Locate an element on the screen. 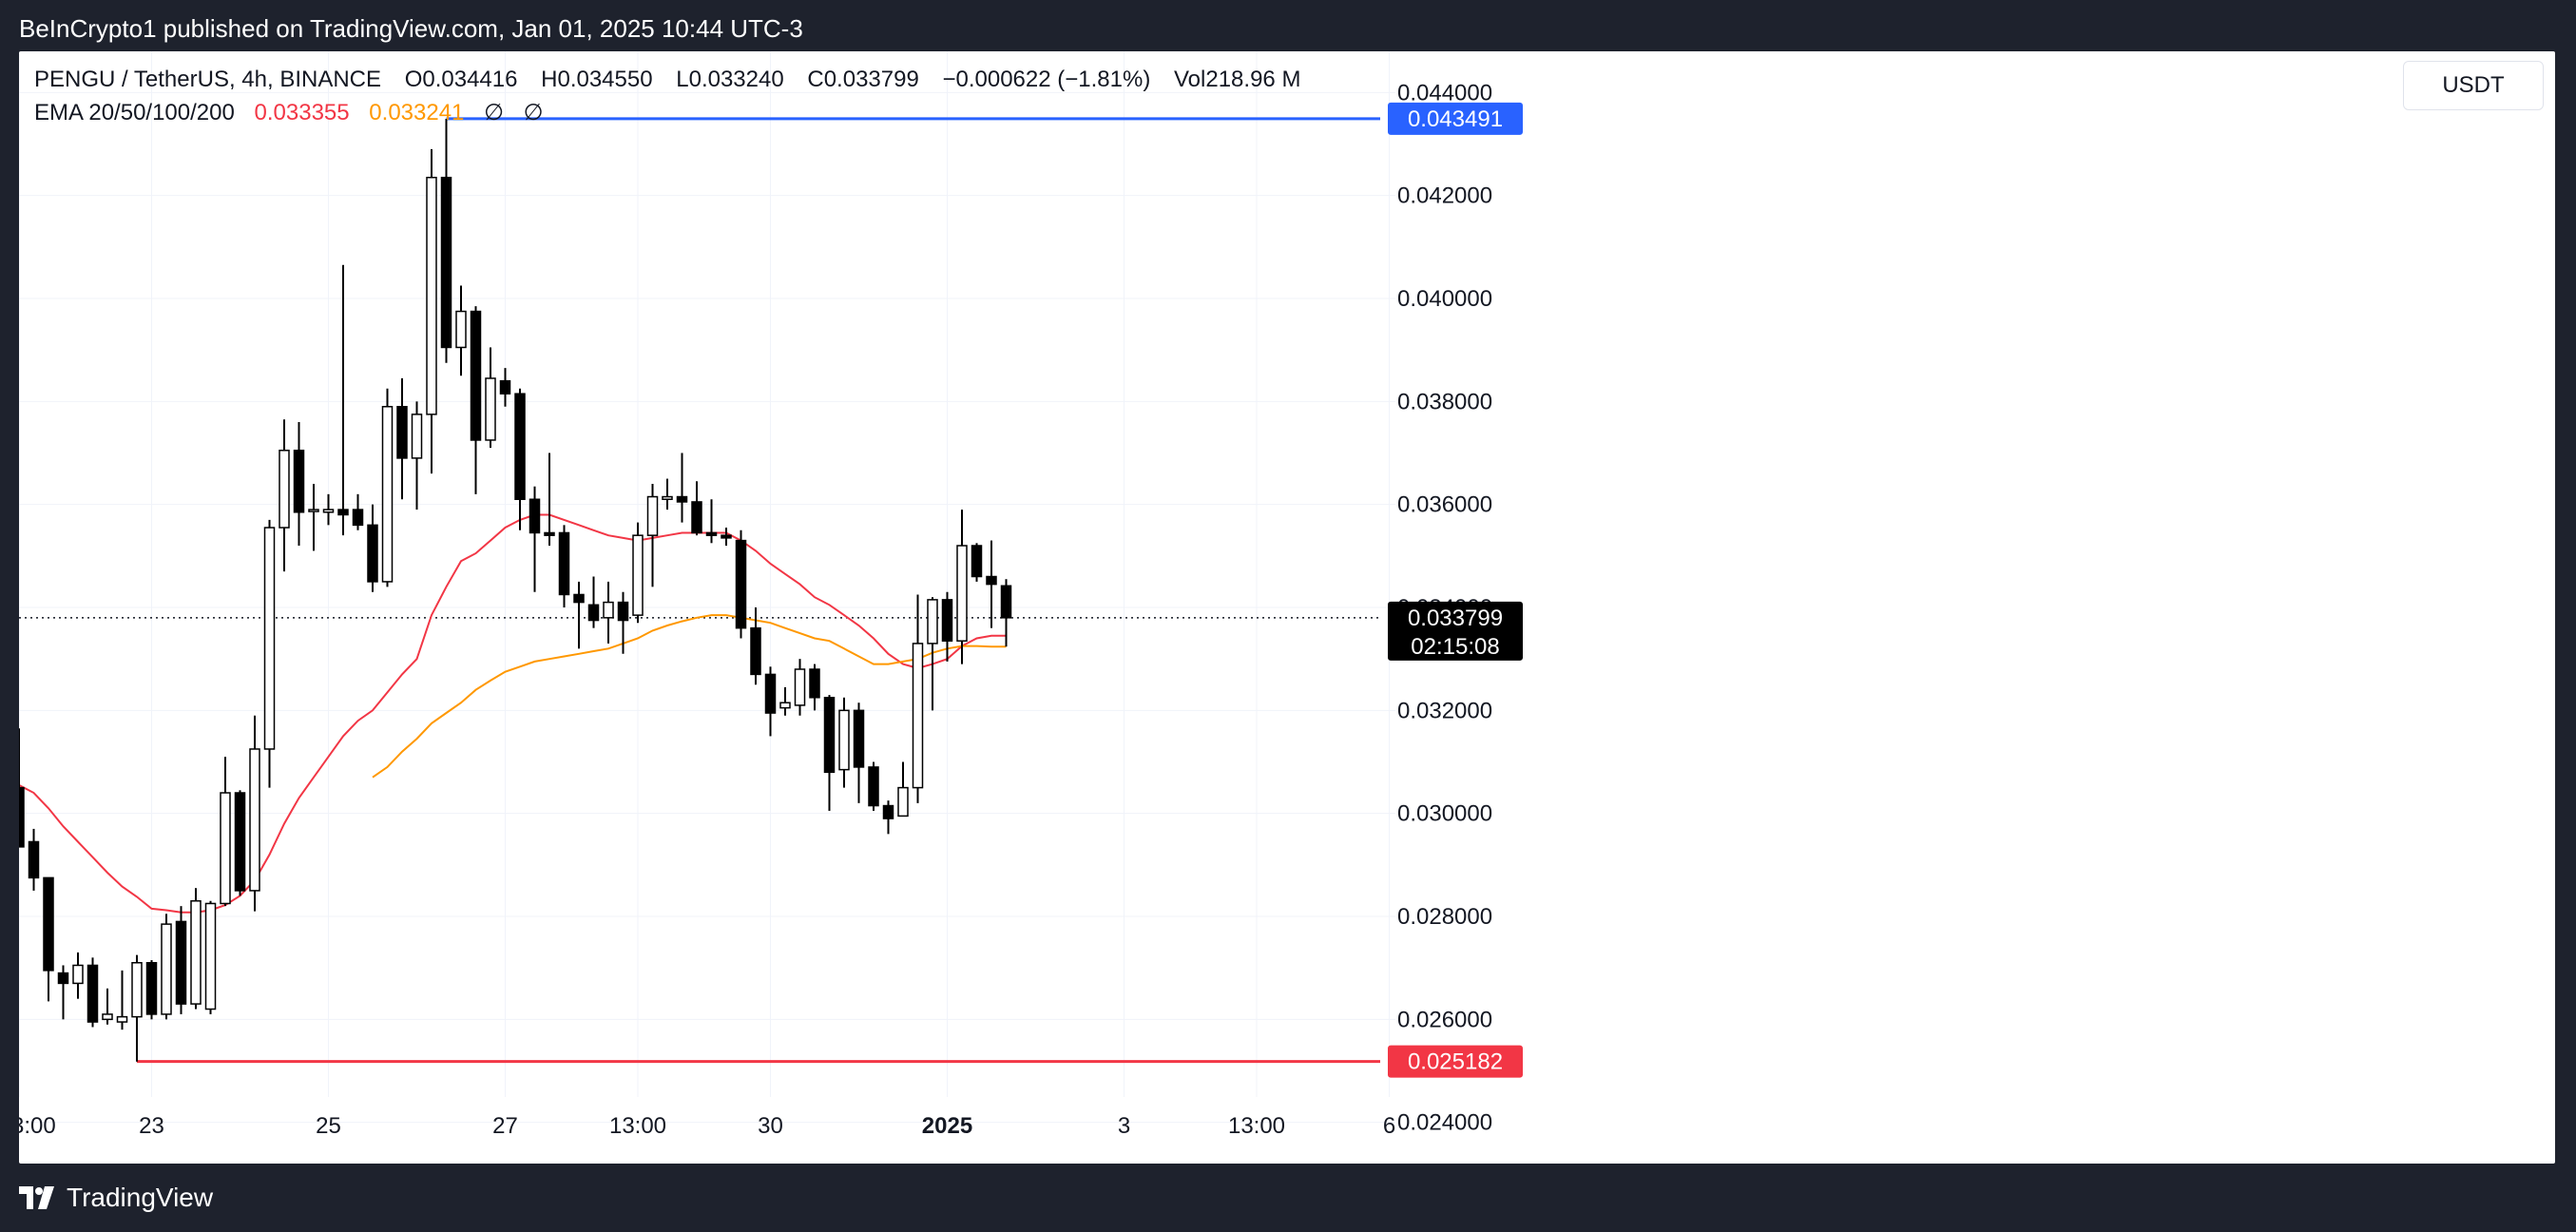 This screenshot has width=2576, height=1232. resistance-label: 0.043491 is located at coordinates (1455, 119).